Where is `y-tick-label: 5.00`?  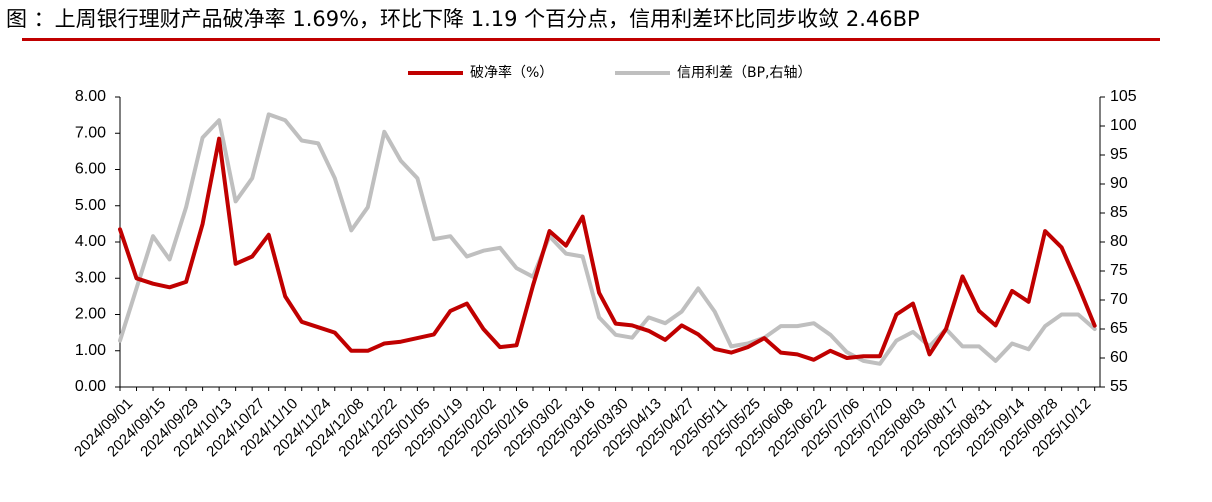 y-tick-label: 5.00 is located at coordinates (90, 205).